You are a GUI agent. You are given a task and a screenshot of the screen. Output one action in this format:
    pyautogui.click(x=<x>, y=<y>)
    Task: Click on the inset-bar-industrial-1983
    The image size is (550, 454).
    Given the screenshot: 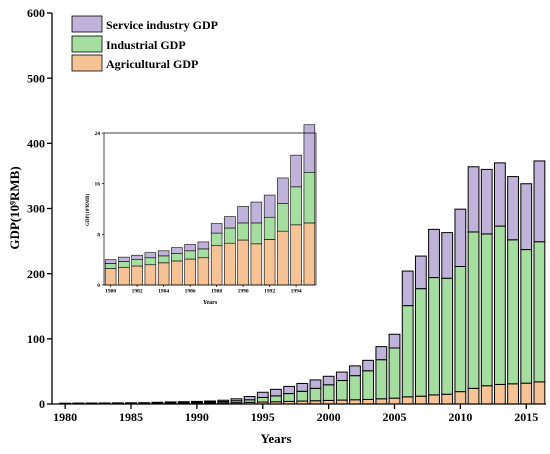 What is the action you would take?
    pyautogui.click(x=150, y=261)
    